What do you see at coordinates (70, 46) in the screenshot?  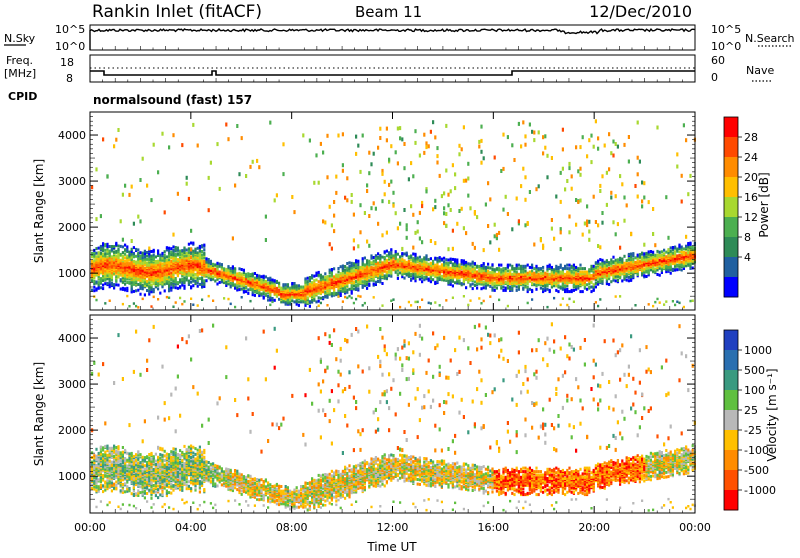 I see `nsky-tick-low: 10^0` at bounding box center [70, 46].